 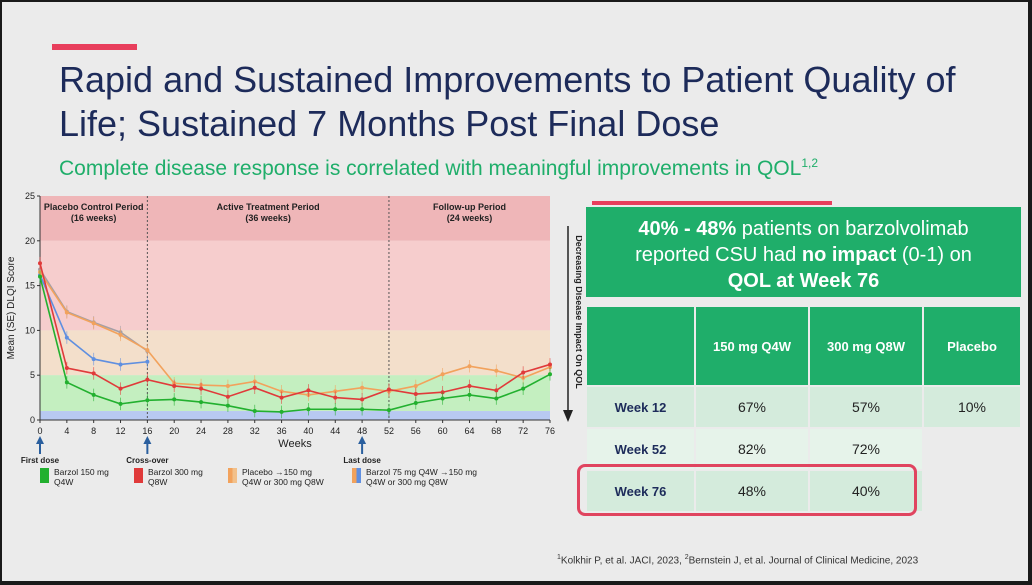 I want to click on period-duration: (24 weeks), so click(x=470, y=218).